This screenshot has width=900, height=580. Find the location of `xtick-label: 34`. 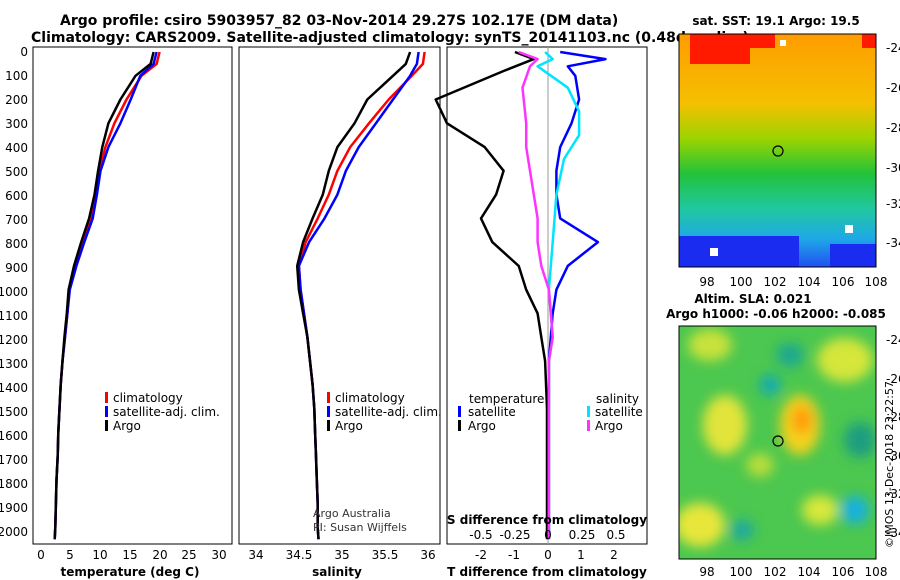

xtick-label: 34 is located at coordinates (255, 555).